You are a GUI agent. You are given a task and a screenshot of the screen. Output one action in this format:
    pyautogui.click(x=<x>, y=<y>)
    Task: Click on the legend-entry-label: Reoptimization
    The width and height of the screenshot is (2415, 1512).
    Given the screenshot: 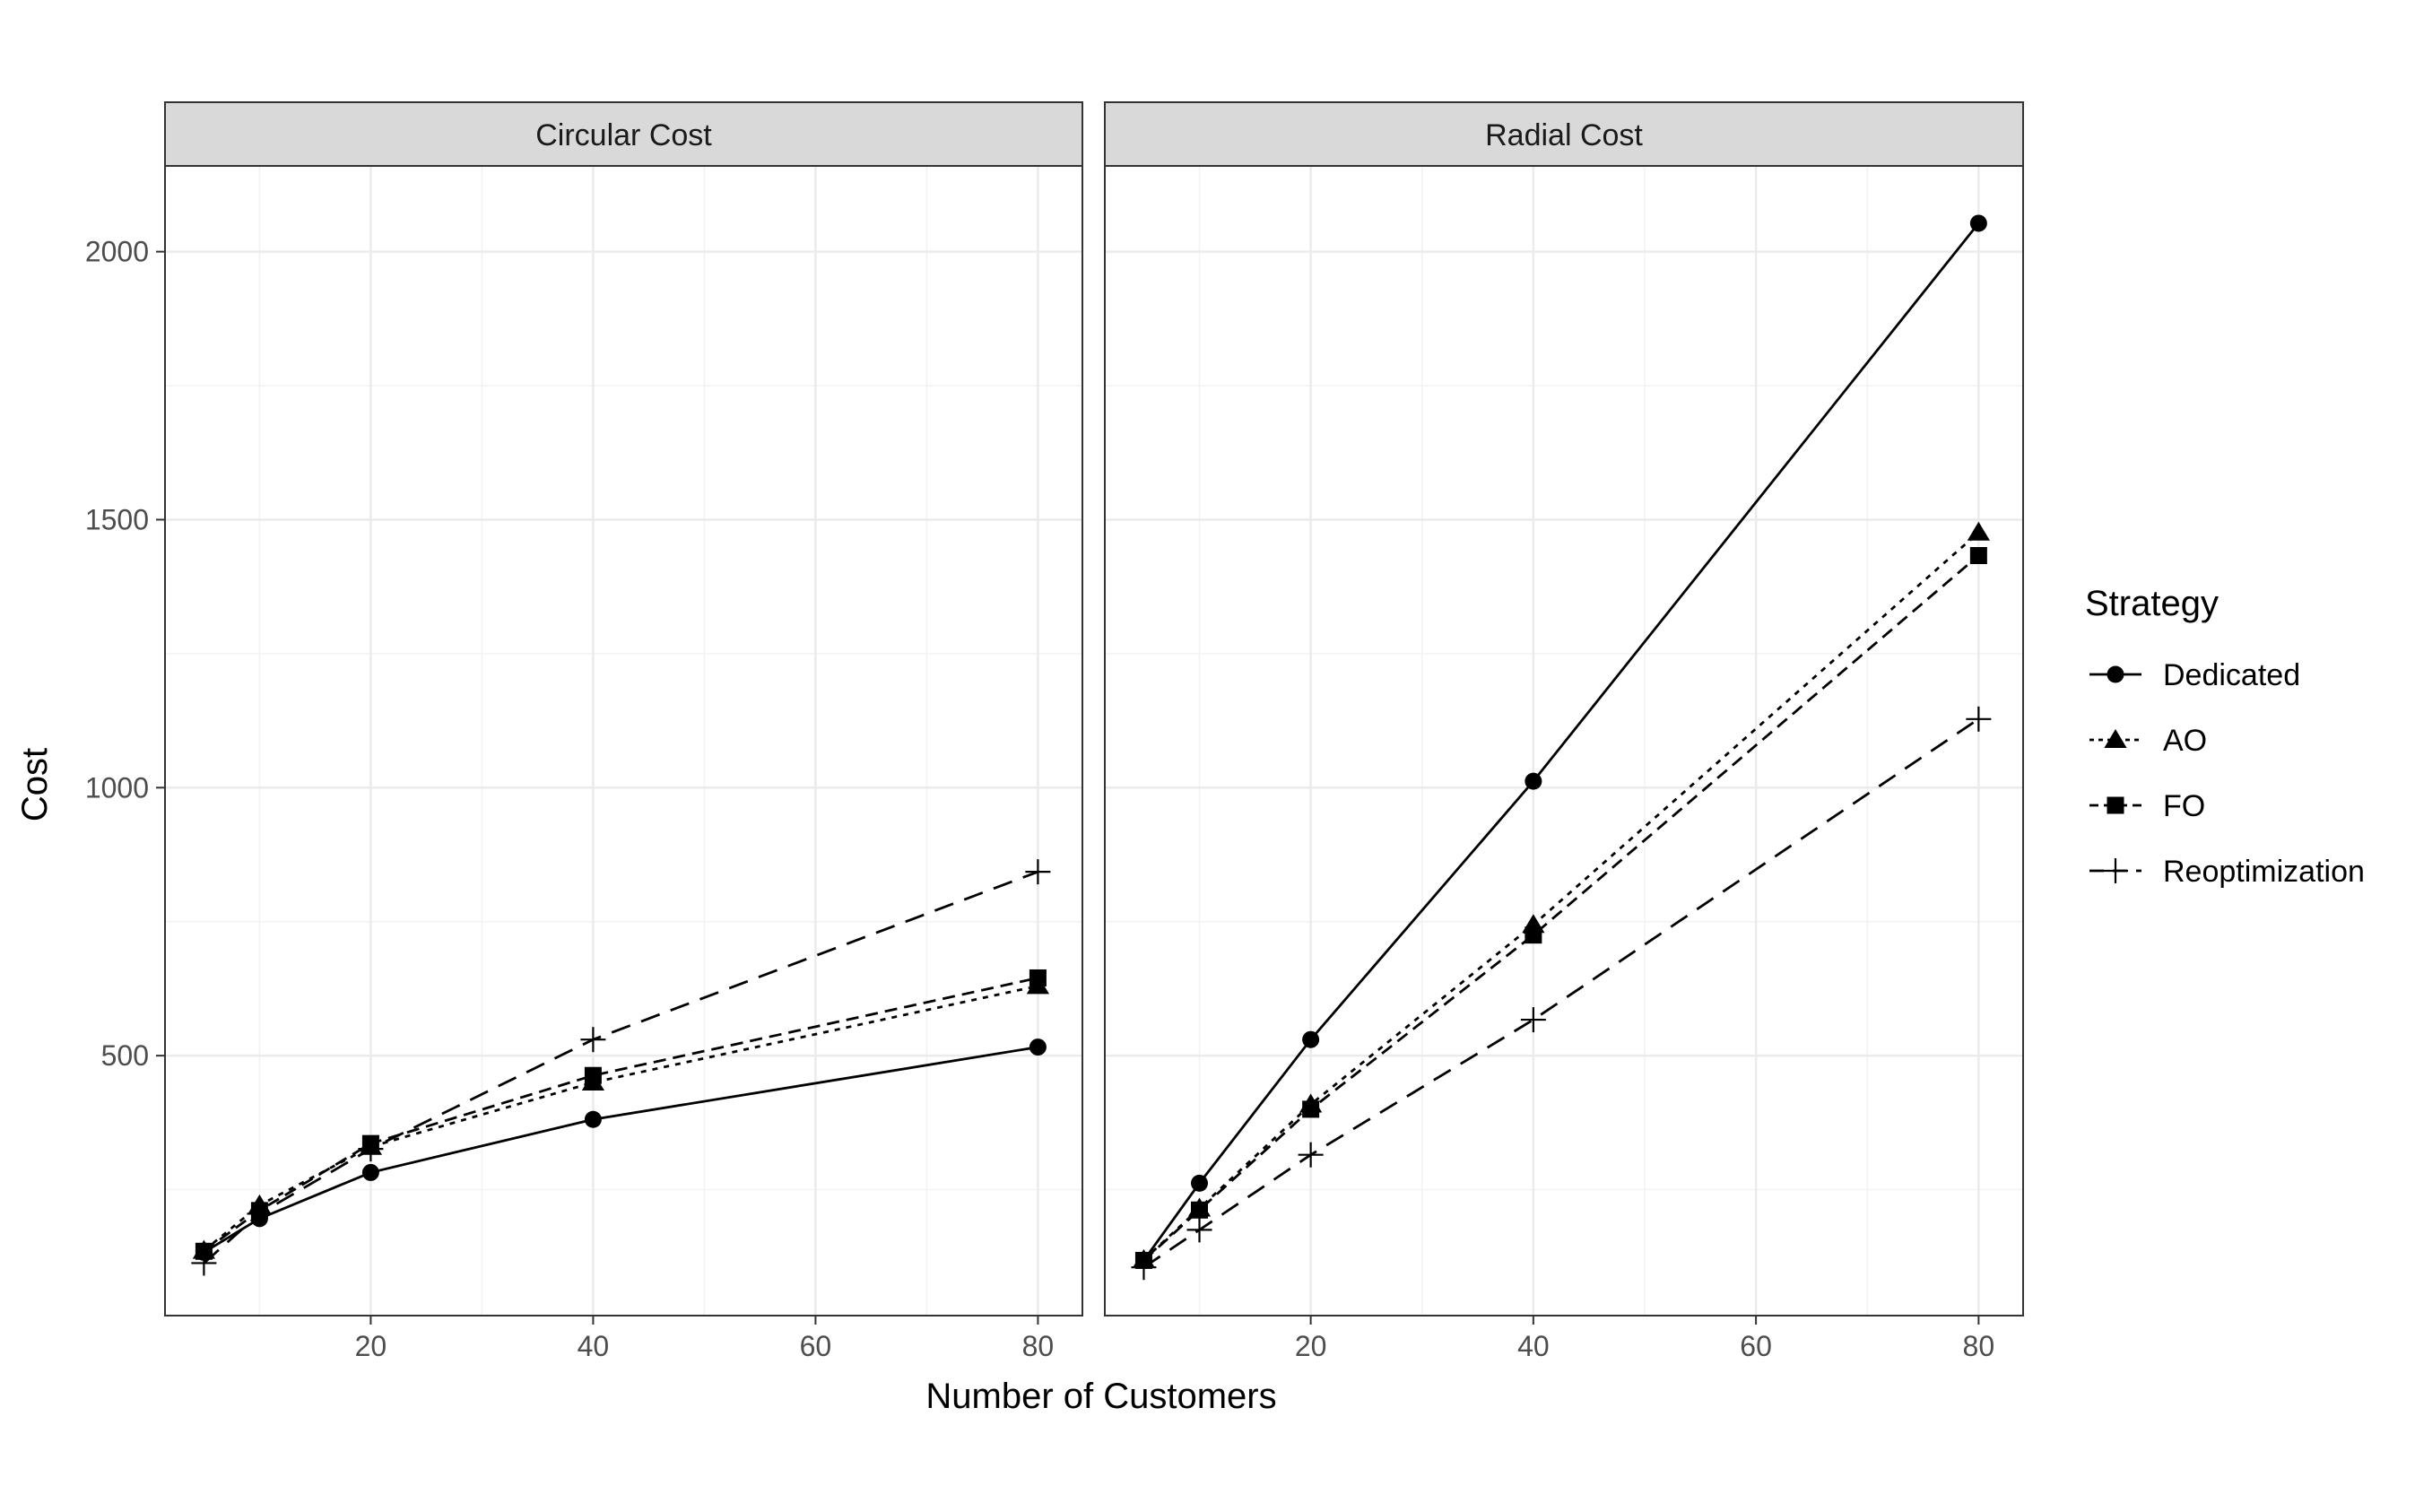 What is the action you would take?
    pyautogui.click(x=2264, y=872)
    